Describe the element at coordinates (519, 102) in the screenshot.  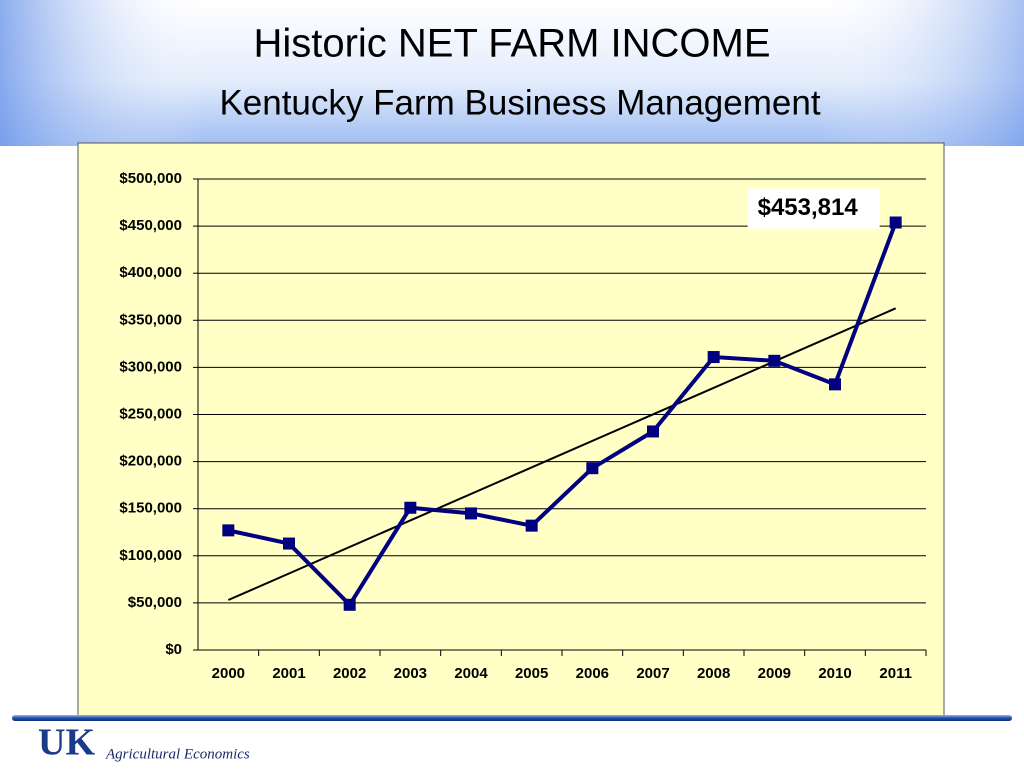
I see `subtitle: Kentucky Farm Business Management` at that location.